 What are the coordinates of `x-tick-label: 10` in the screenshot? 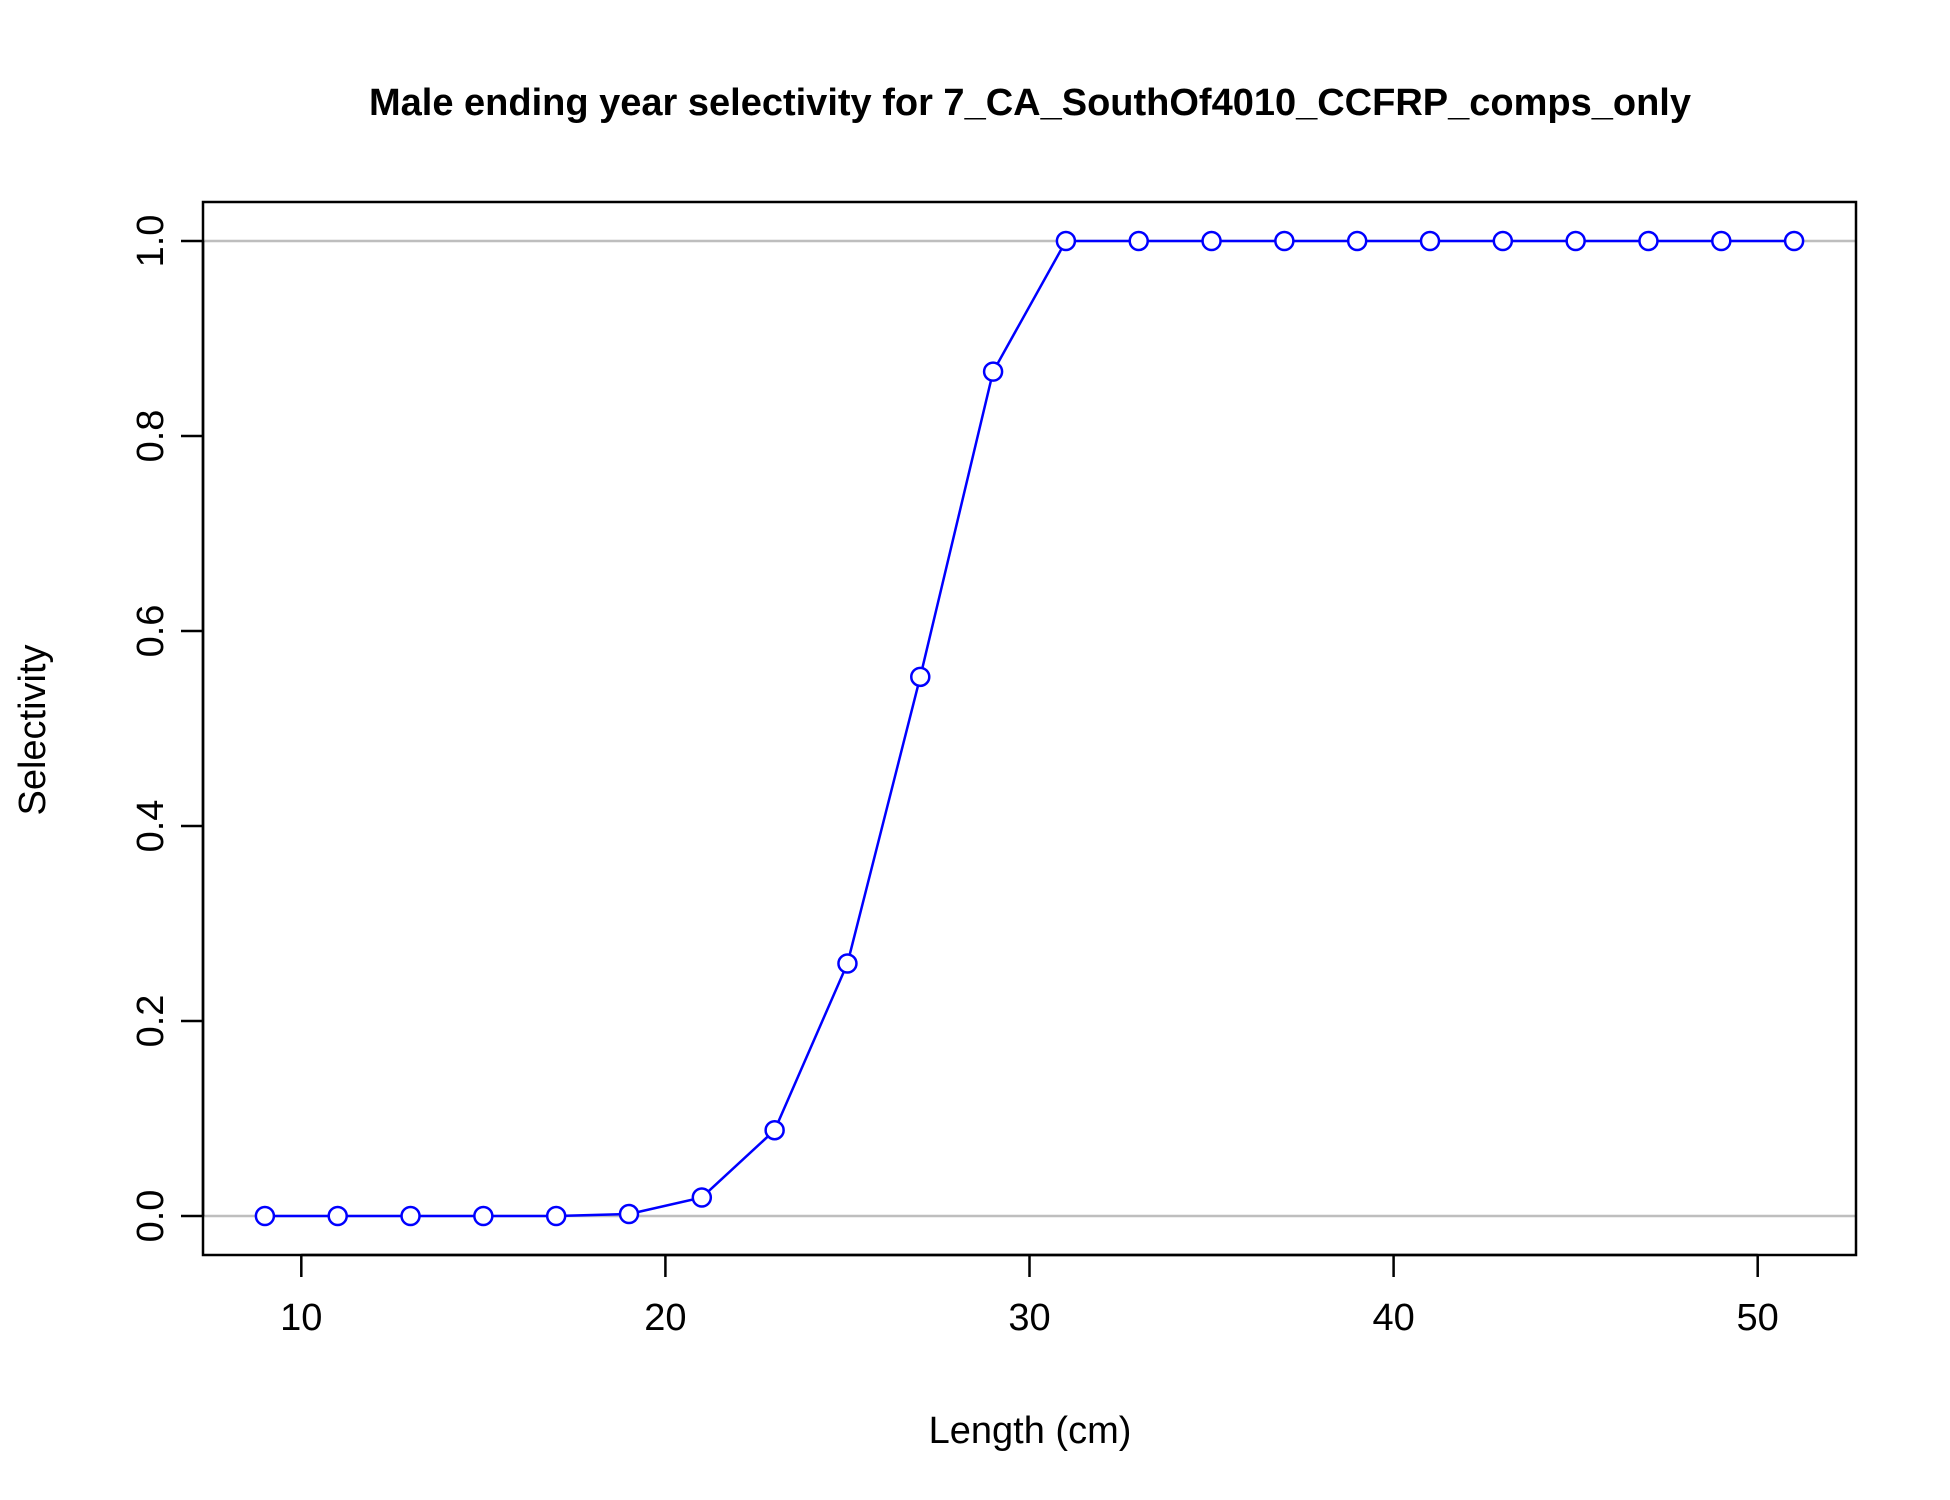 It's located at (301, 1318).